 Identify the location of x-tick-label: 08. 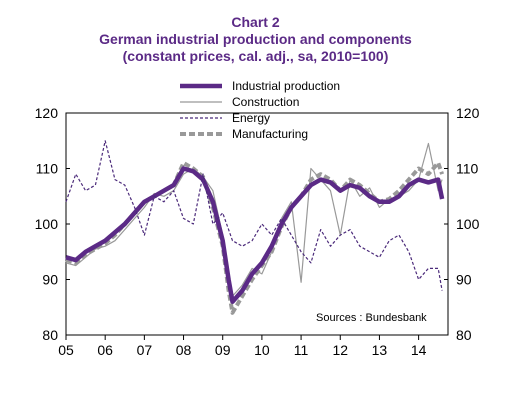
(184, 350).